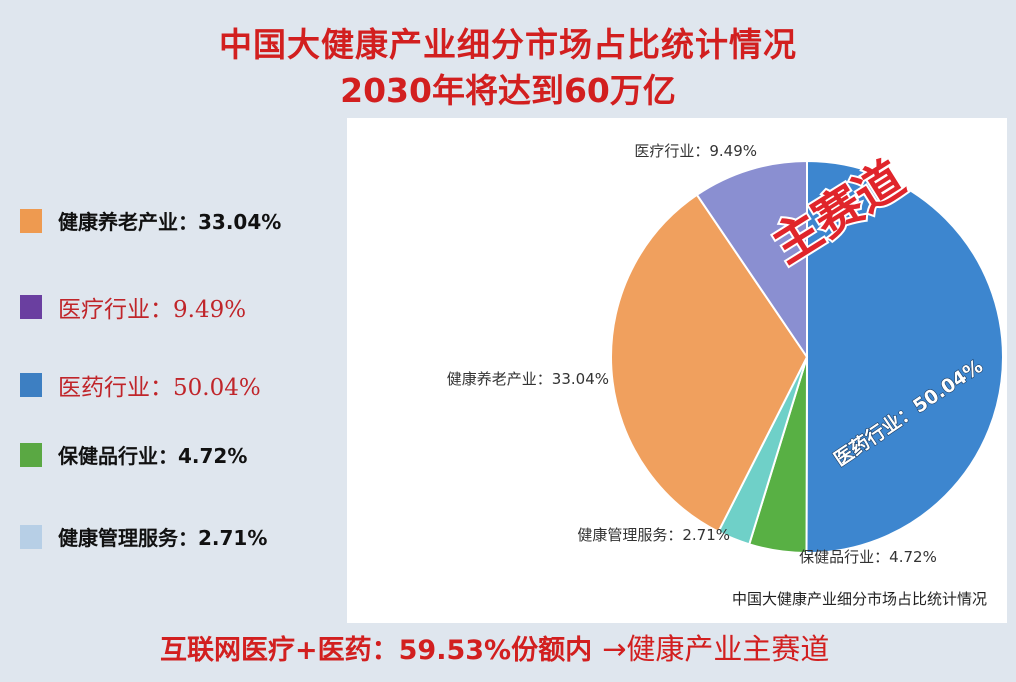 This screenshot has height=682, width=1016. Describe the element at coordinates (31, 307) in the screenshot. I see `legend-swatch-medical` at that location.